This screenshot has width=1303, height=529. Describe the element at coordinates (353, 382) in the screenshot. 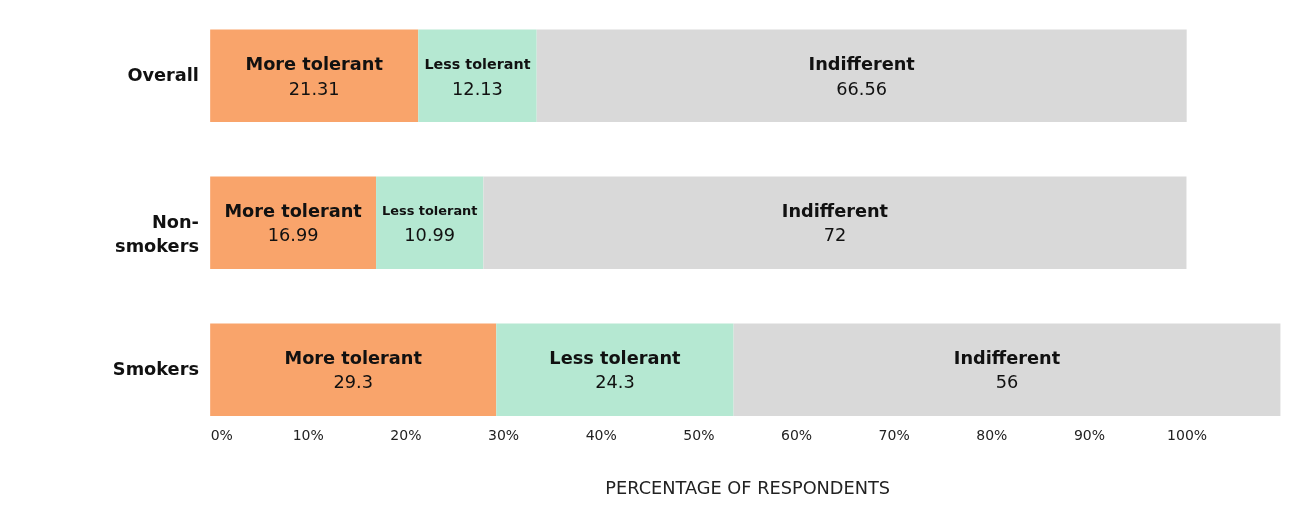

I see `data-label: 29.3` at that location.